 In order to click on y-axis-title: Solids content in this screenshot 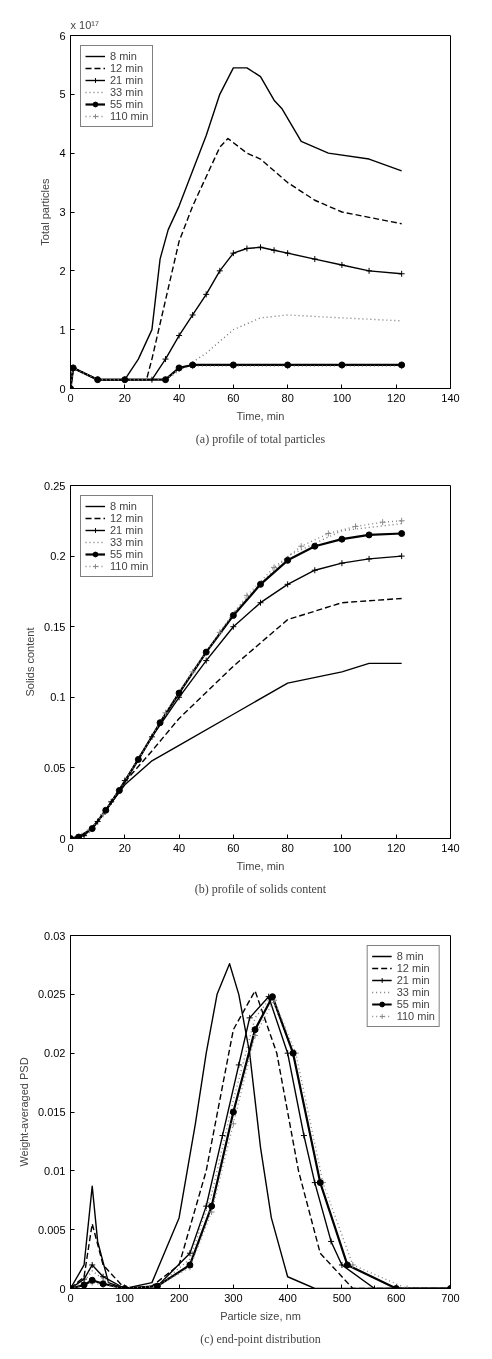, I will do `click(30, 662)`.